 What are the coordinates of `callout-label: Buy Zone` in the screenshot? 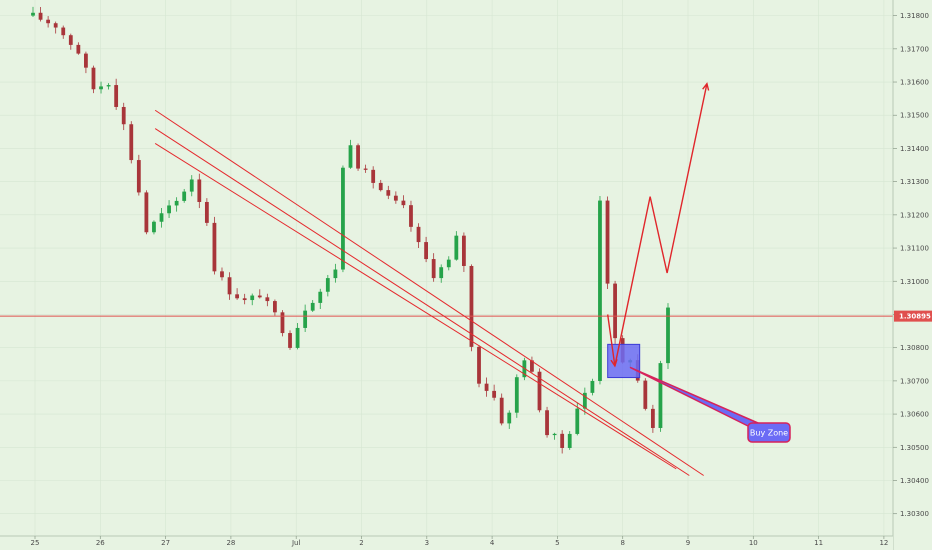 It's located at (769, 433).